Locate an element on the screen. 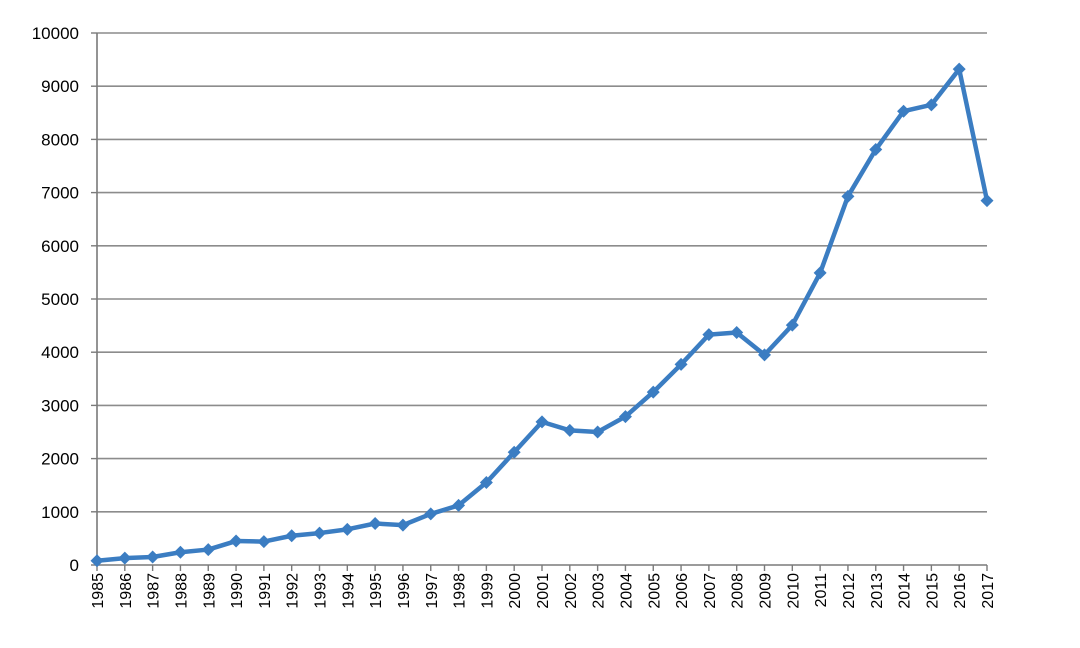  data-point-2009 is located at coordinates (764, 355).